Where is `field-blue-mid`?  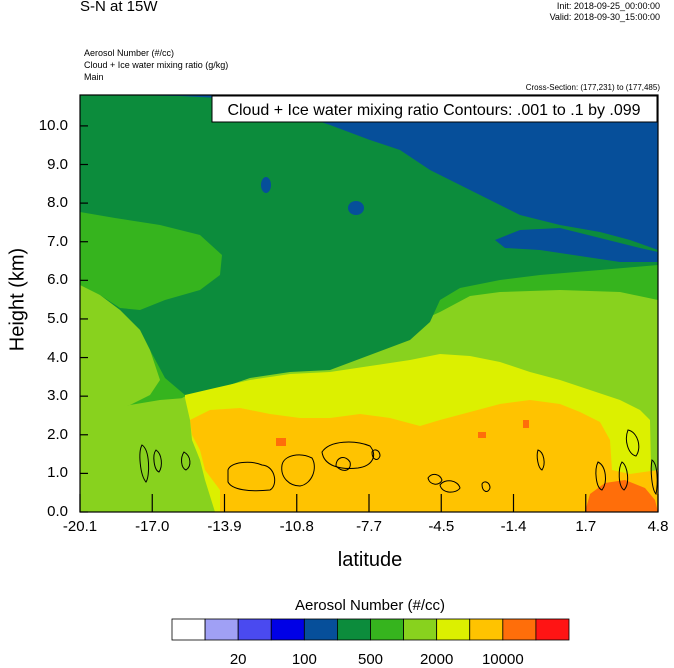
field-blue-mid is located at coordinates (576, 245).